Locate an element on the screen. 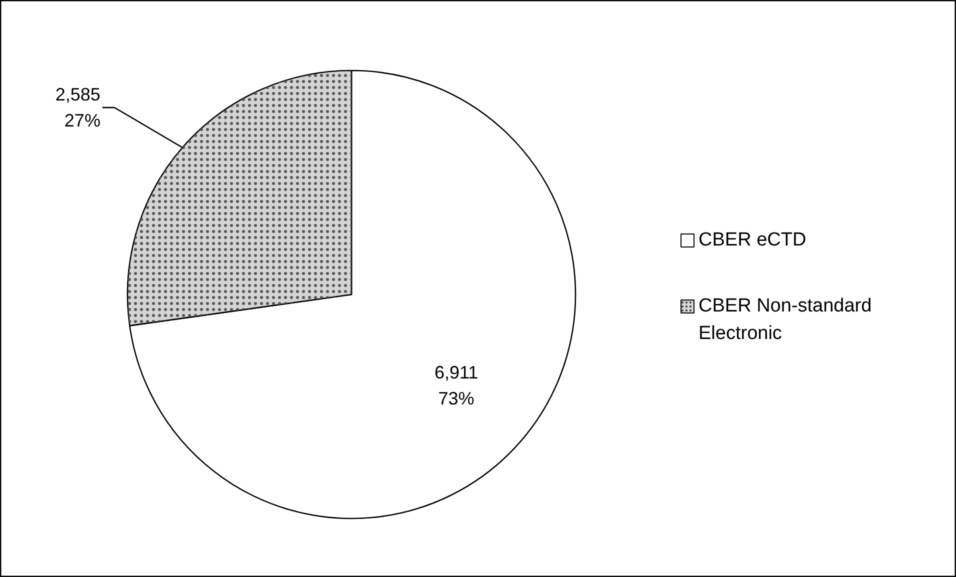  data-label: 2,585 27% is located at coordinates (77, 107).